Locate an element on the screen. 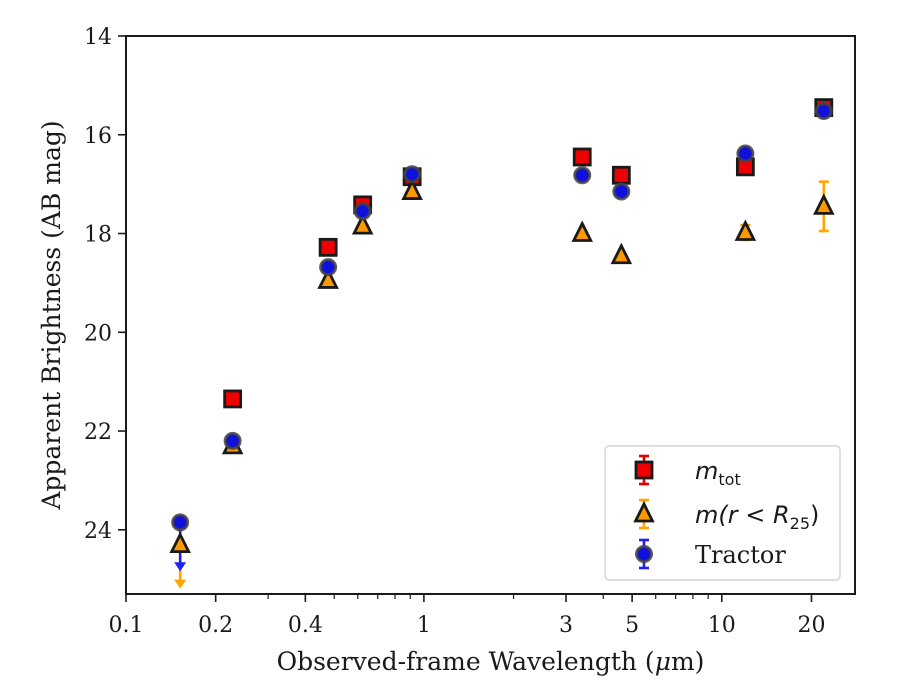 This screenshot has height=700, width=900. legend-marker-circle is located at coordinates (644, 554).